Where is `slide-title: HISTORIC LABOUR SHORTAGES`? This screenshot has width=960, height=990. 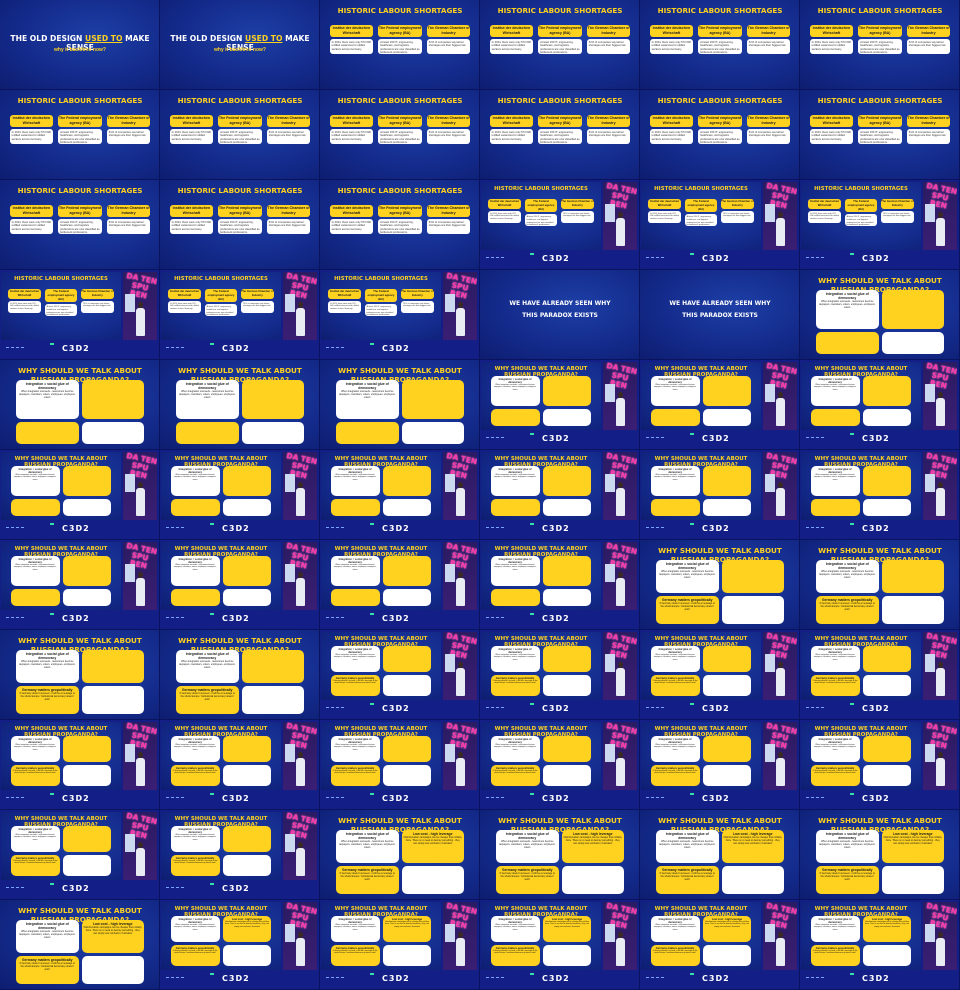
slide-title: HISTORIC LABOUR SHORTAGES is located at coordinates (541, 189).